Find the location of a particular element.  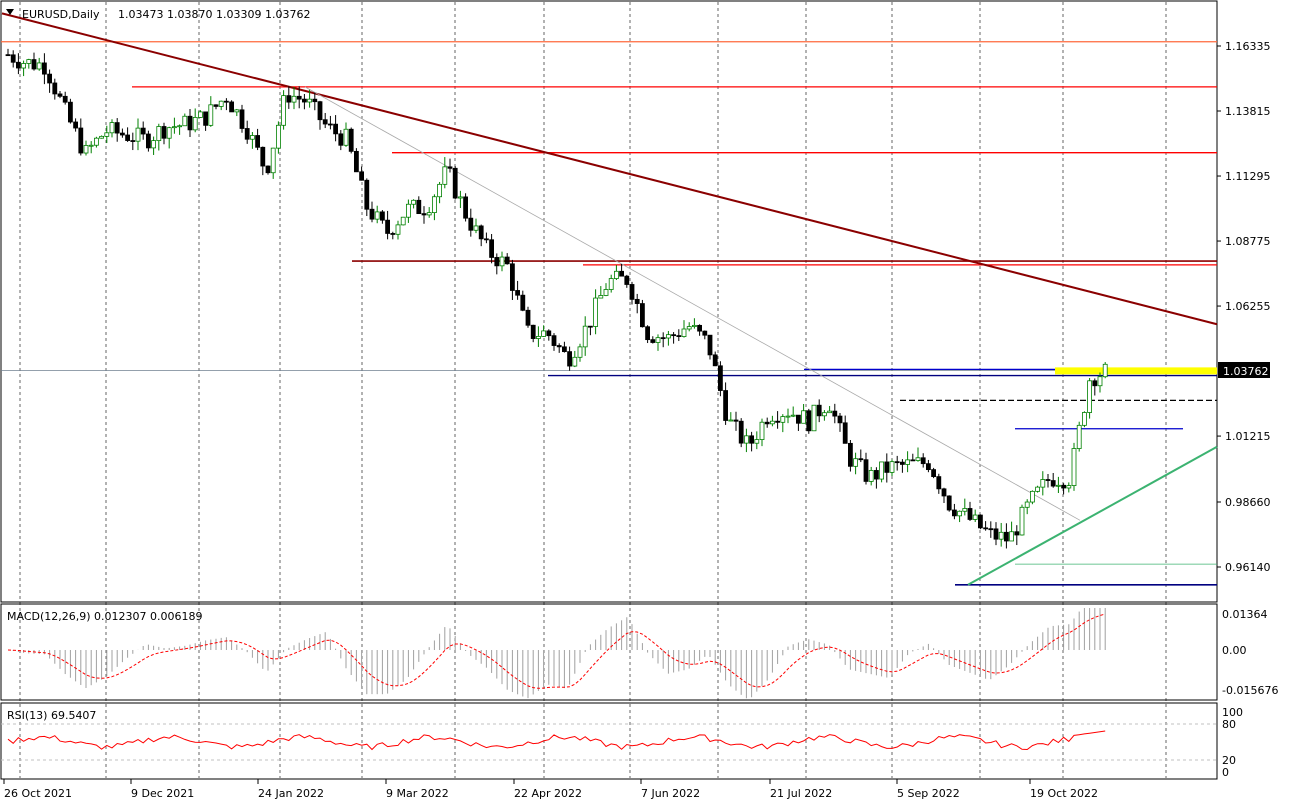

macd-label: MACD(12,26,9) 0.012307 0.006189 is located at coordinates (105, 616).